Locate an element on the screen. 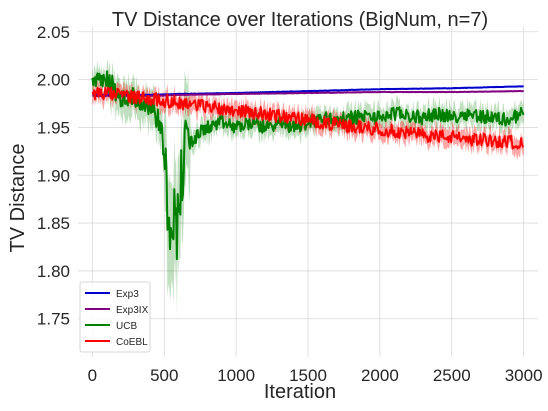 The width and height of the screenshot is (548, 411). y-axis-ticks: 1.75 1.80 1.85 1.90 1.95 2.00 2.05 is located at coordinates (53, 176).